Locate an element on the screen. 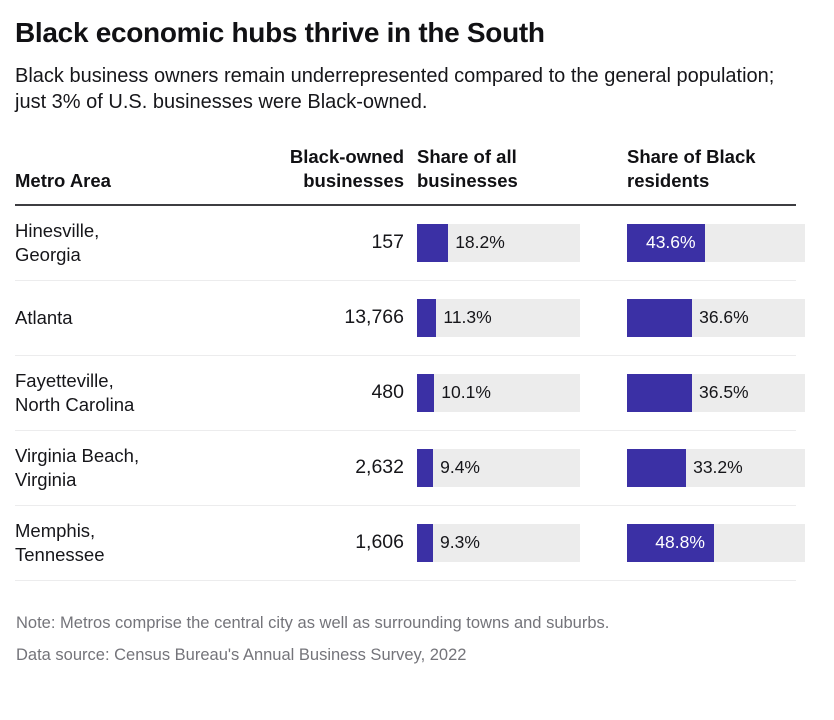  cell-metro: Hinesville, Georgia is located at coordinates (112, 243).